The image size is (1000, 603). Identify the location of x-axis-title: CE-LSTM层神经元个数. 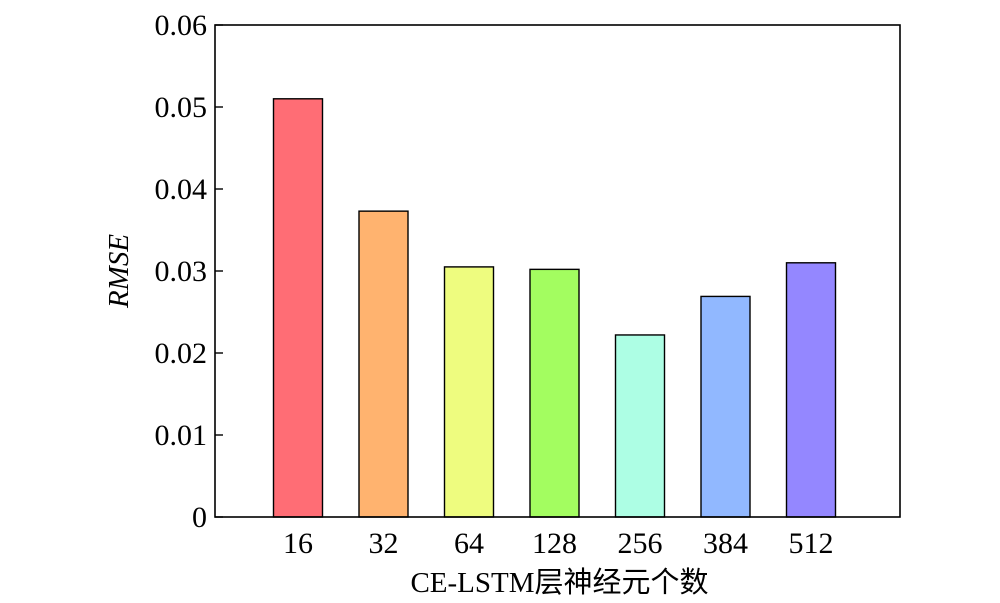
(559, 582).